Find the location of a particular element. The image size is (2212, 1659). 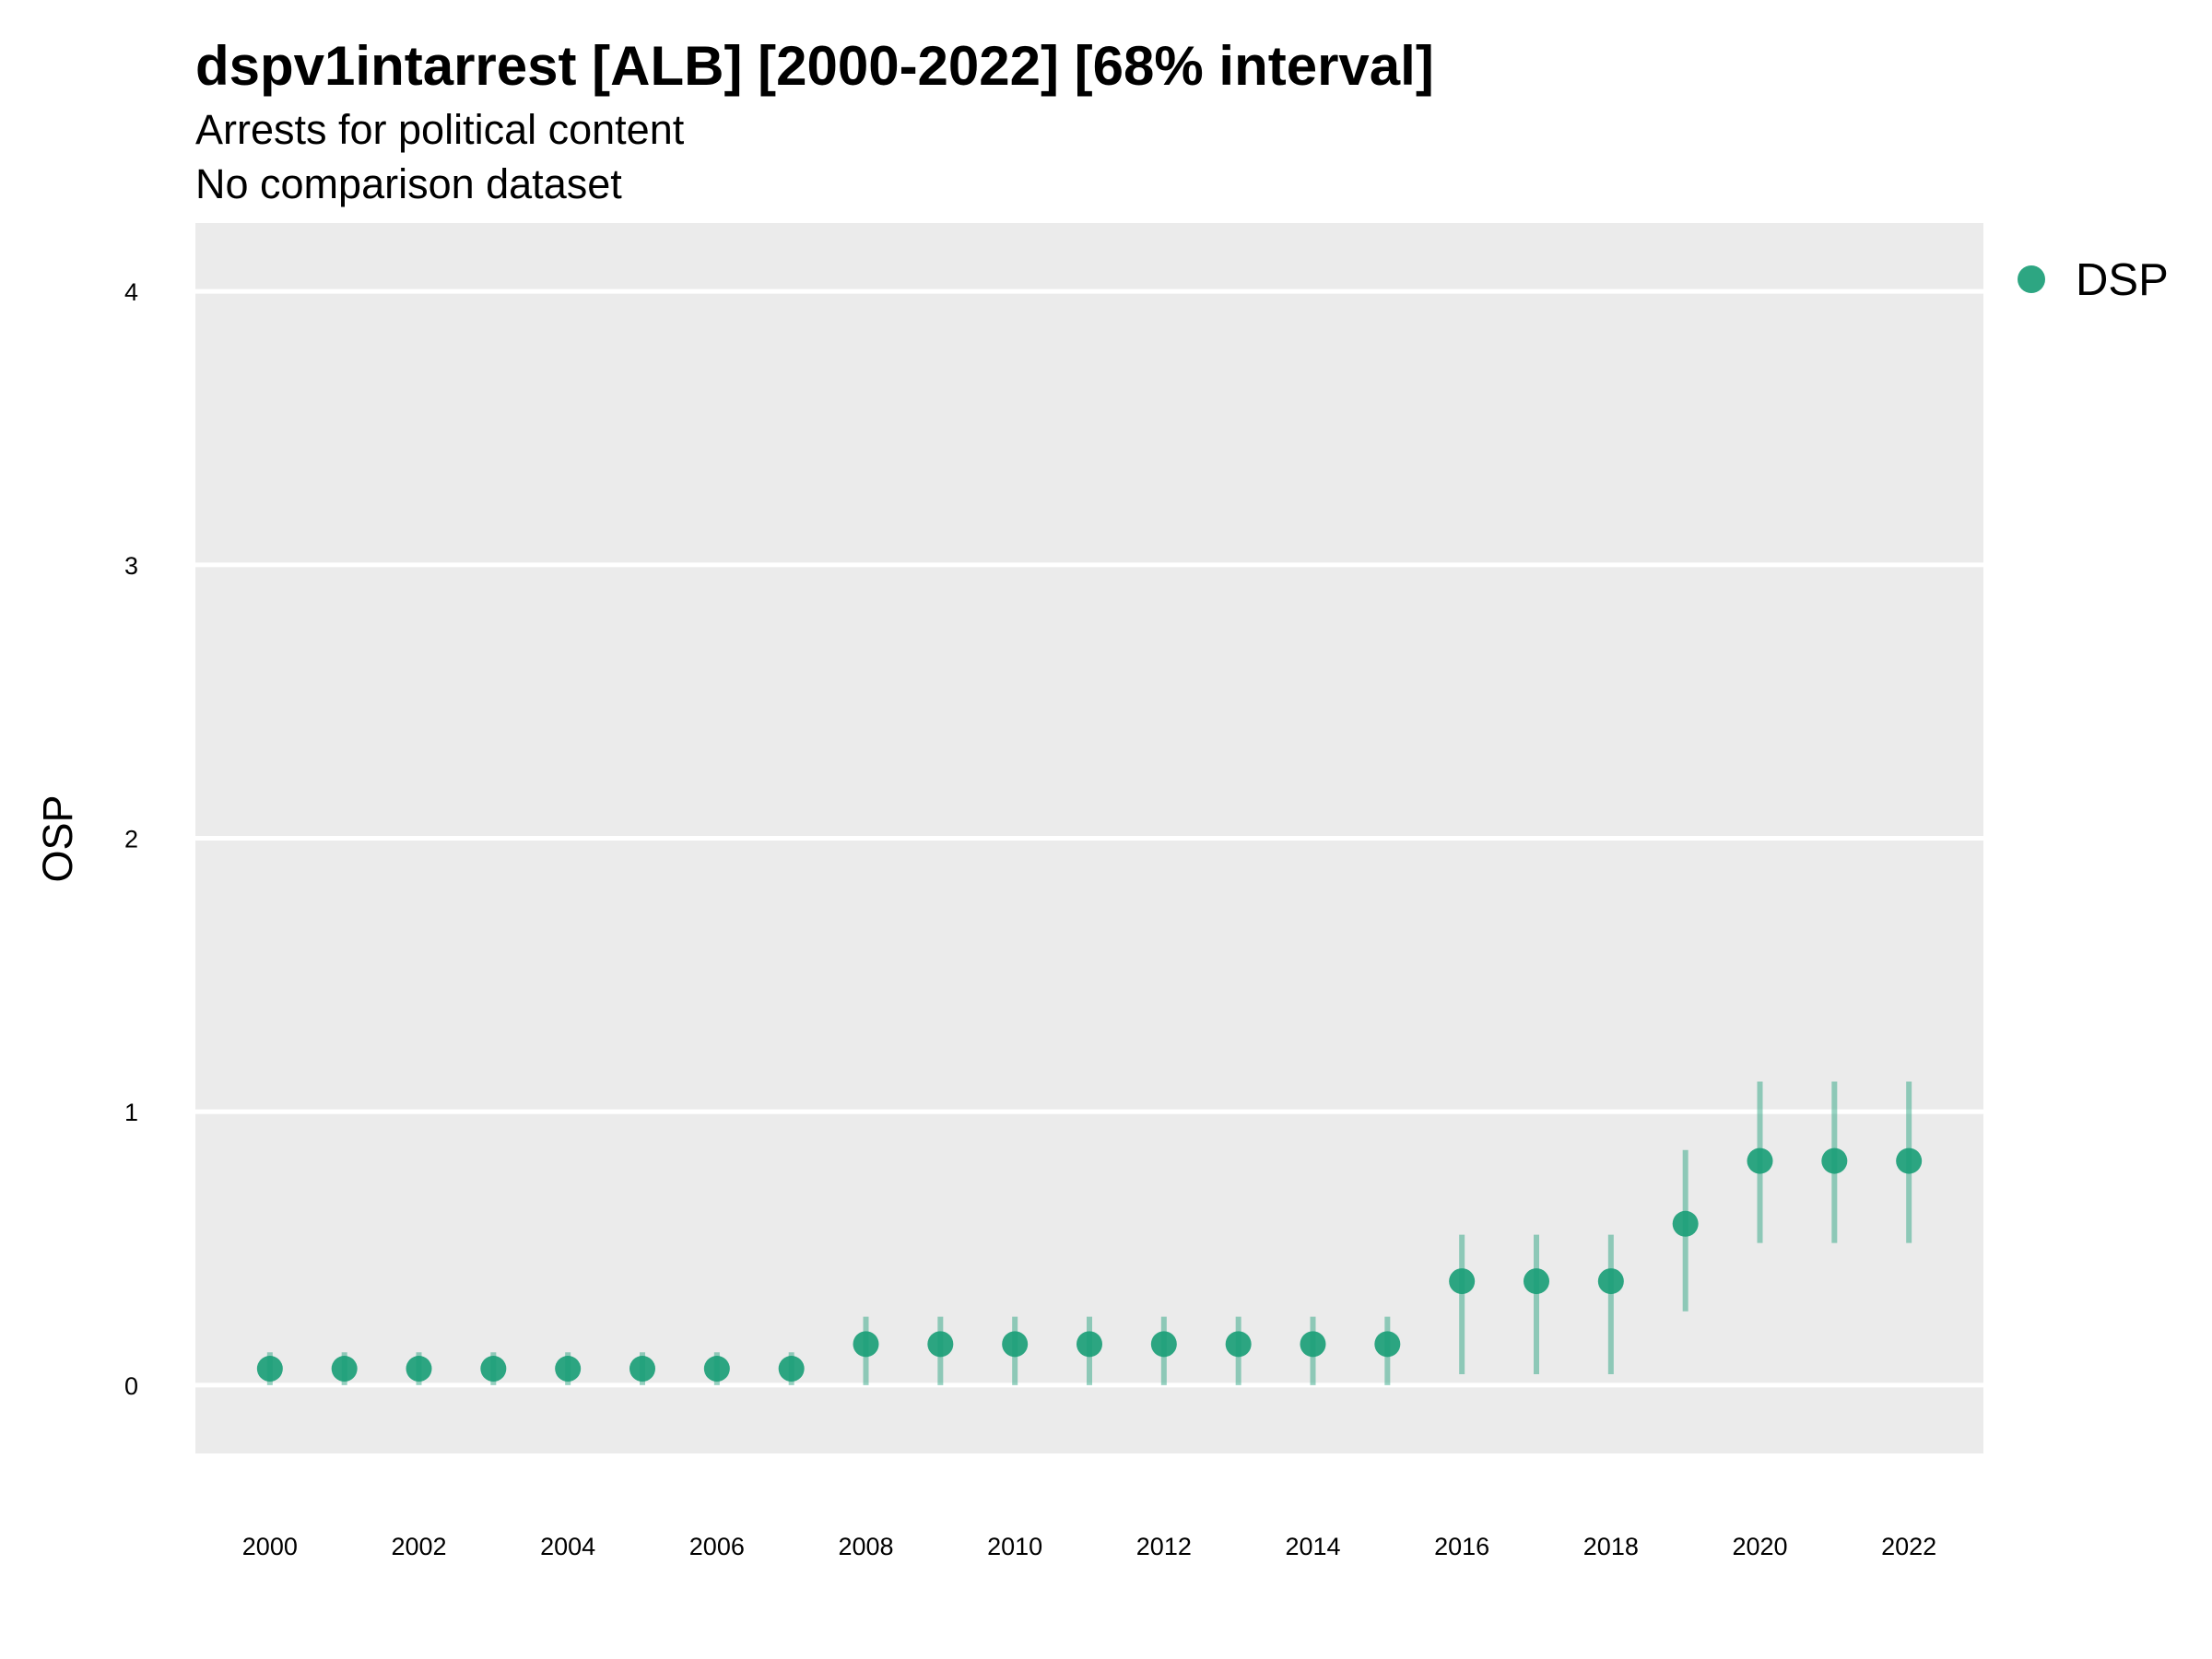

x-tick-label: 2020 is located at coordinates (1759, 1546).